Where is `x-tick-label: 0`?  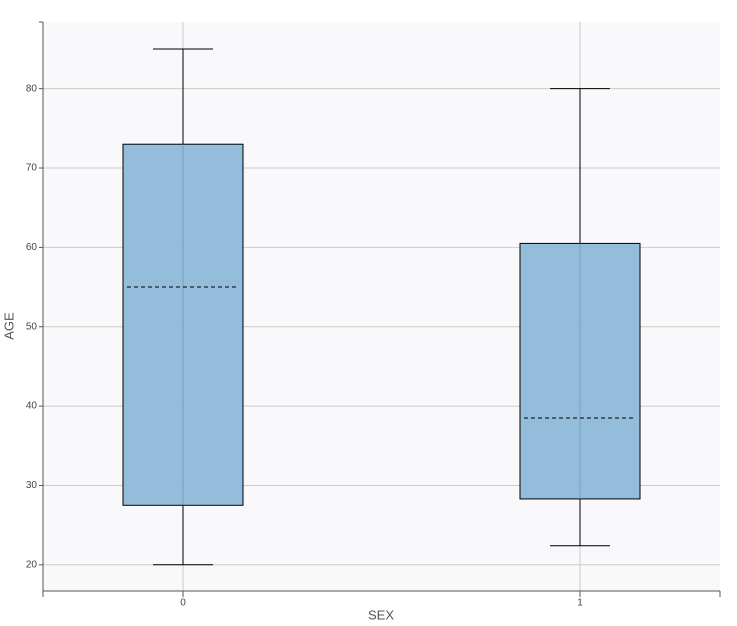 x-tick-label: 0 is located at coordinates (183, 603).